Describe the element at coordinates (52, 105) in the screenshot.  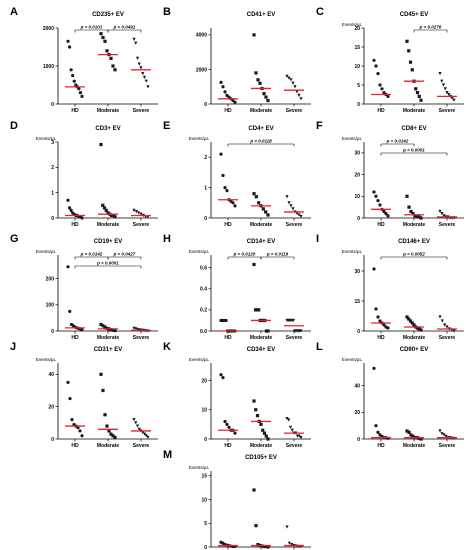
I see `y-tick-label: 0` at that location.